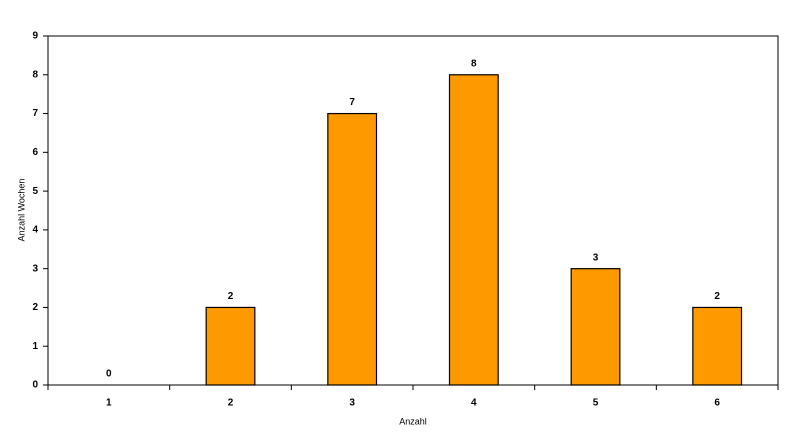  What do you see at coordinates (35, 385) in the screenshot?
I see `y-tick-label: 0` at bounding box center [35, 385].